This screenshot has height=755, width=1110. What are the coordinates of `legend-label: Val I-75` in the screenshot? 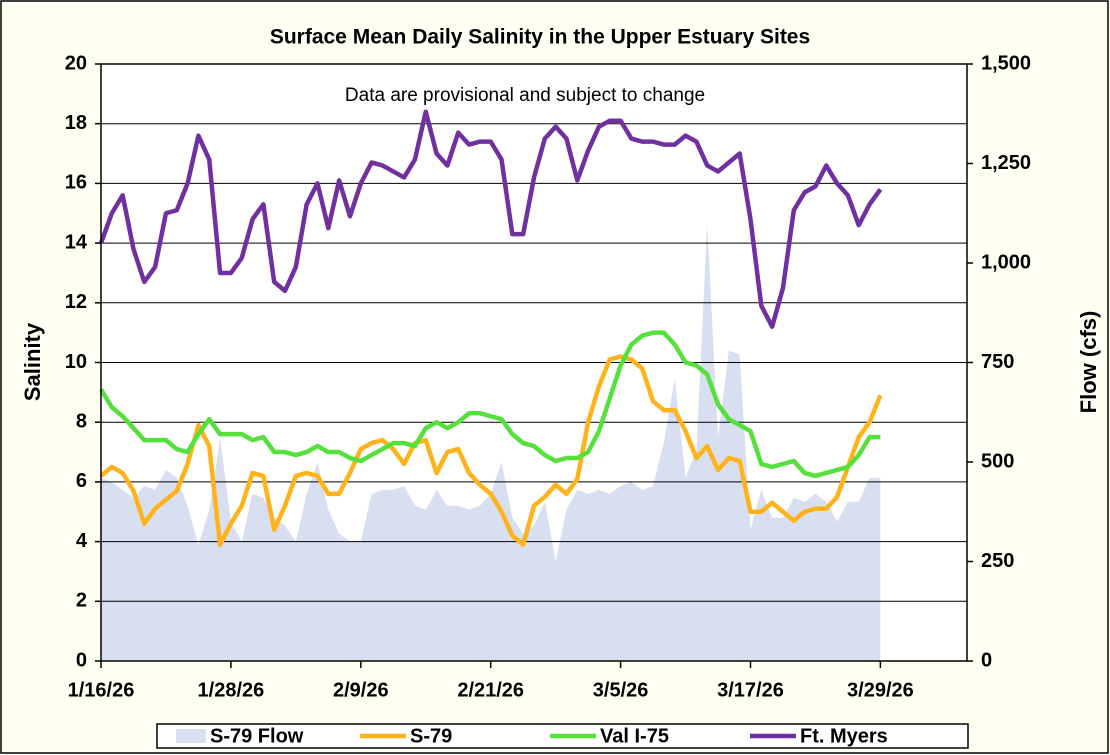 It's located at (634, 736).